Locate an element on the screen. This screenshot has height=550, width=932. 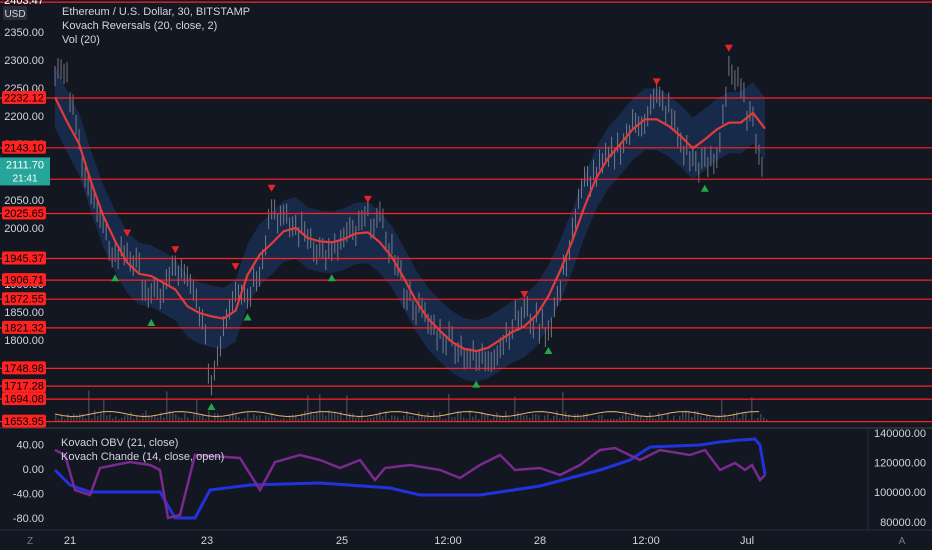
level-label: 1748.98 is located at coordinates (24, 369).